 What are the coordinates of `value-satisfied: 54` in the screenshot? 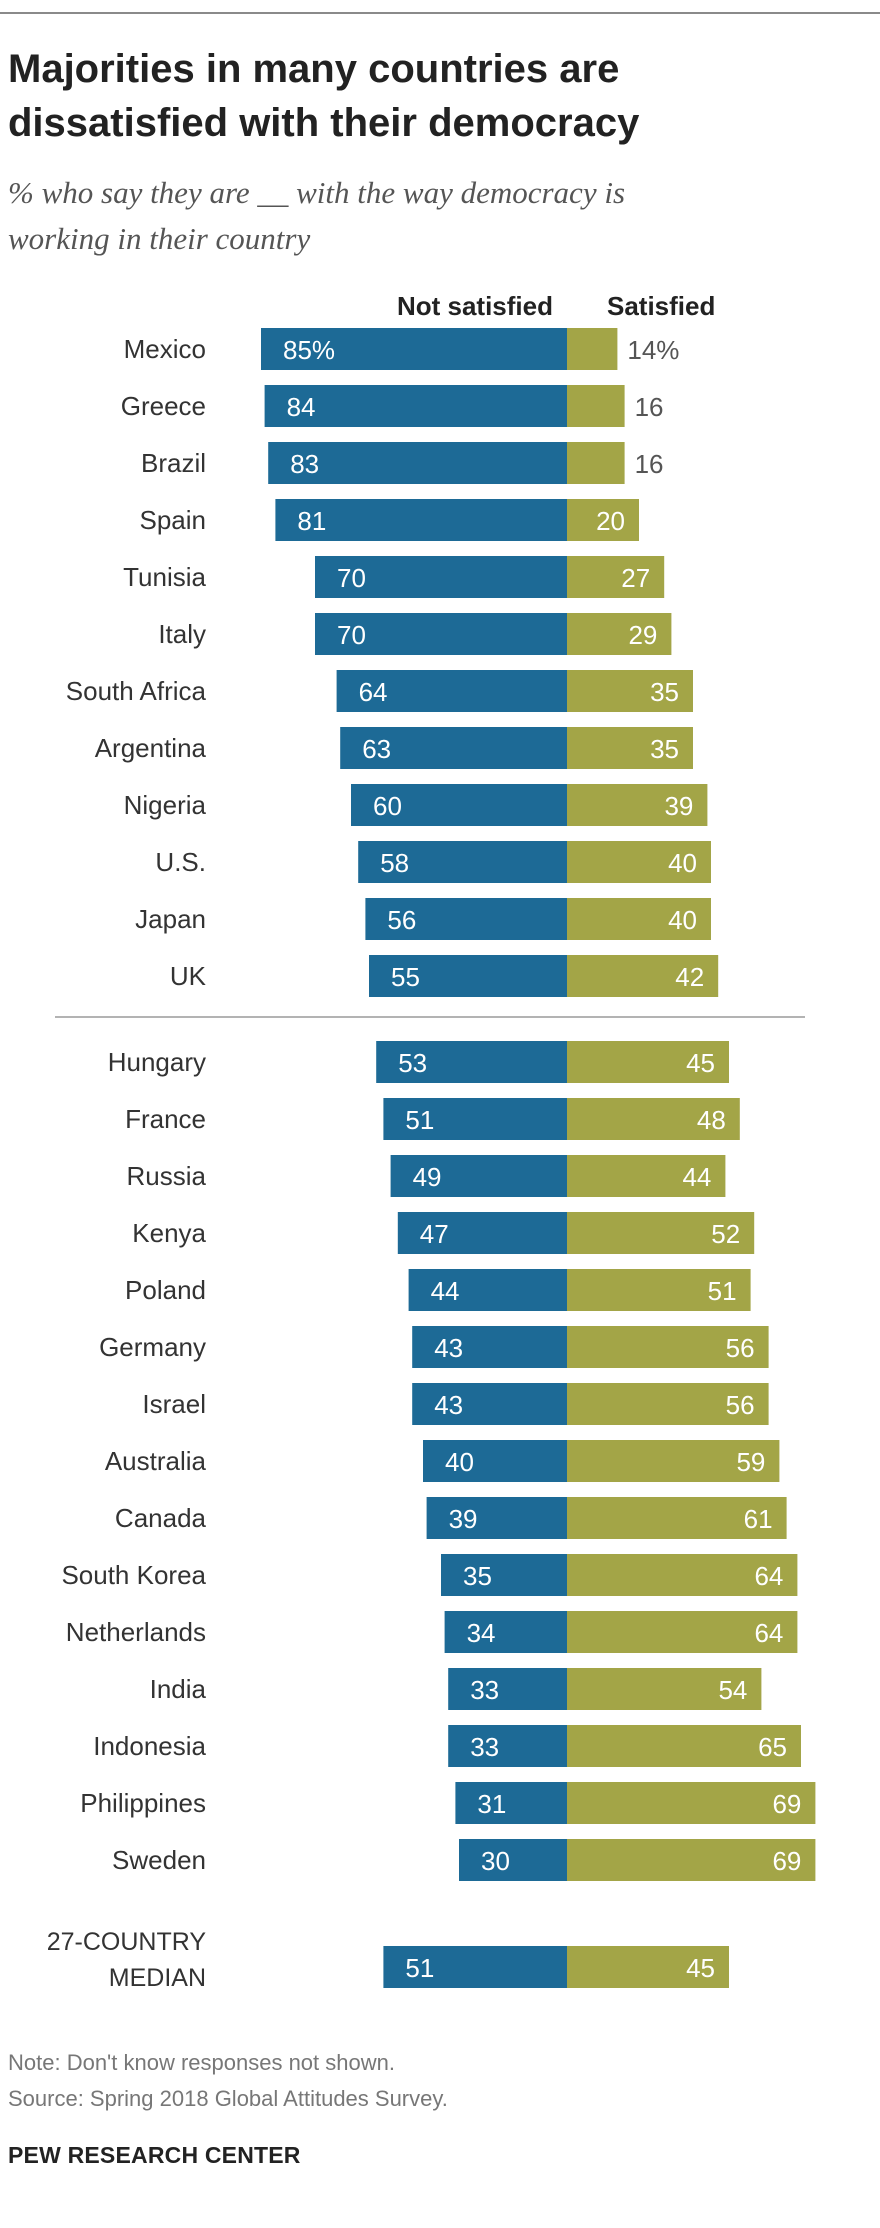 It's located at (732, 1690).